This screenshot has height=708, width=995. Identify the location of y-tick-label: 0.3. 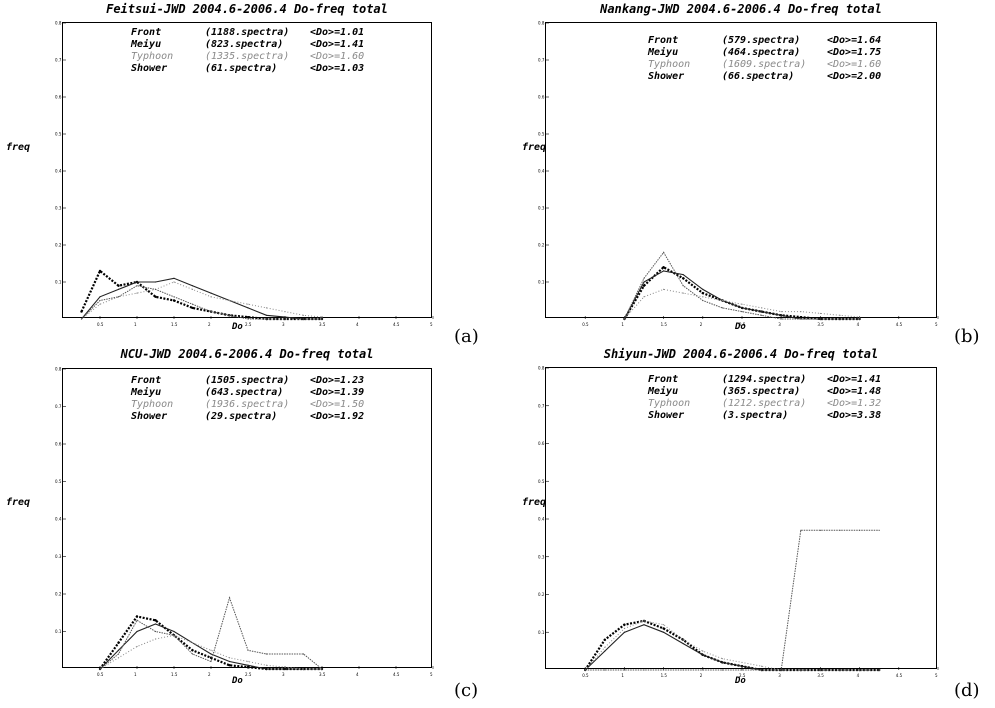
(58, 208).